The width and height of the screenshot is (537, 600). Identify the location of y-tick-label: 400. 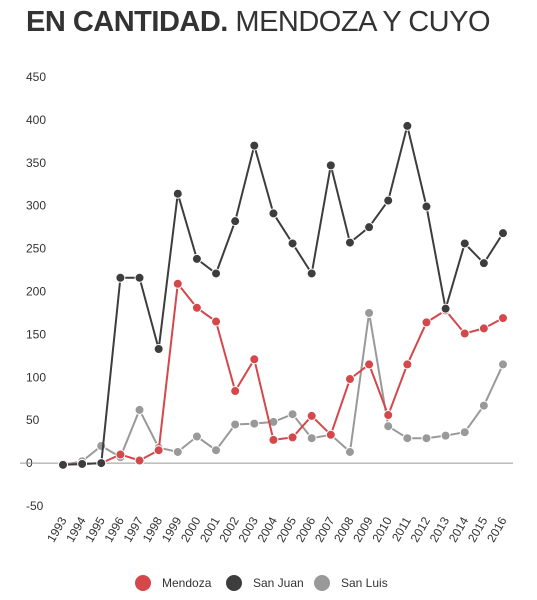
(36, 120).